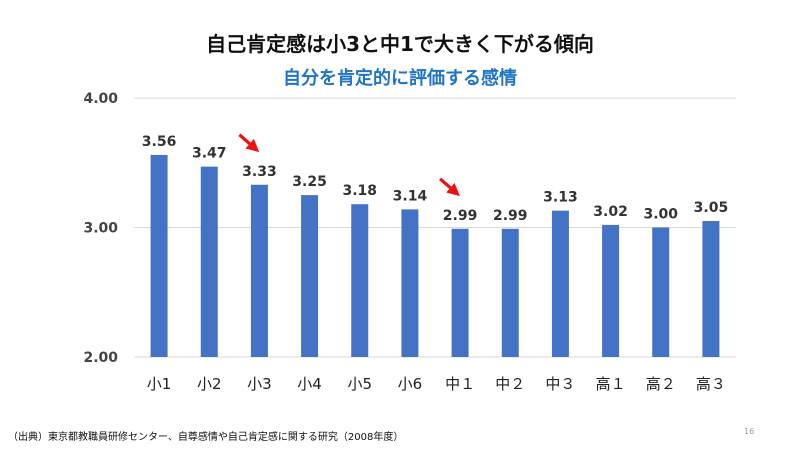 The image size is (800, 450). I want to click on x-tick-label: 高２, so click(661, 384).